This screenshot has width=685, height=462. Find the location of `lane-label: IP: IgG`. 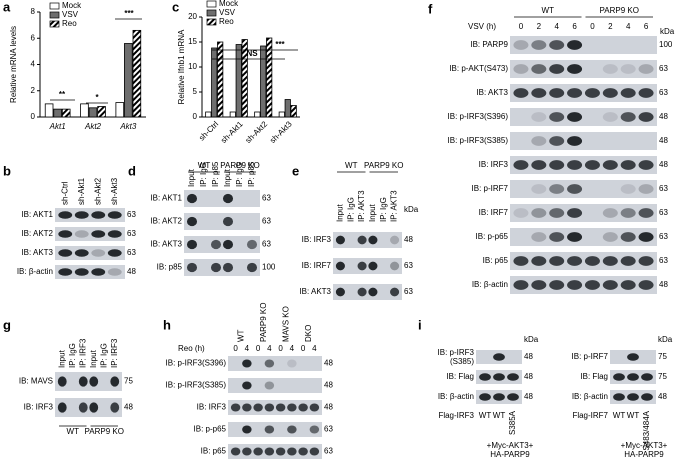

lane-label: IP: IgG is located at coordinates (203, 174).